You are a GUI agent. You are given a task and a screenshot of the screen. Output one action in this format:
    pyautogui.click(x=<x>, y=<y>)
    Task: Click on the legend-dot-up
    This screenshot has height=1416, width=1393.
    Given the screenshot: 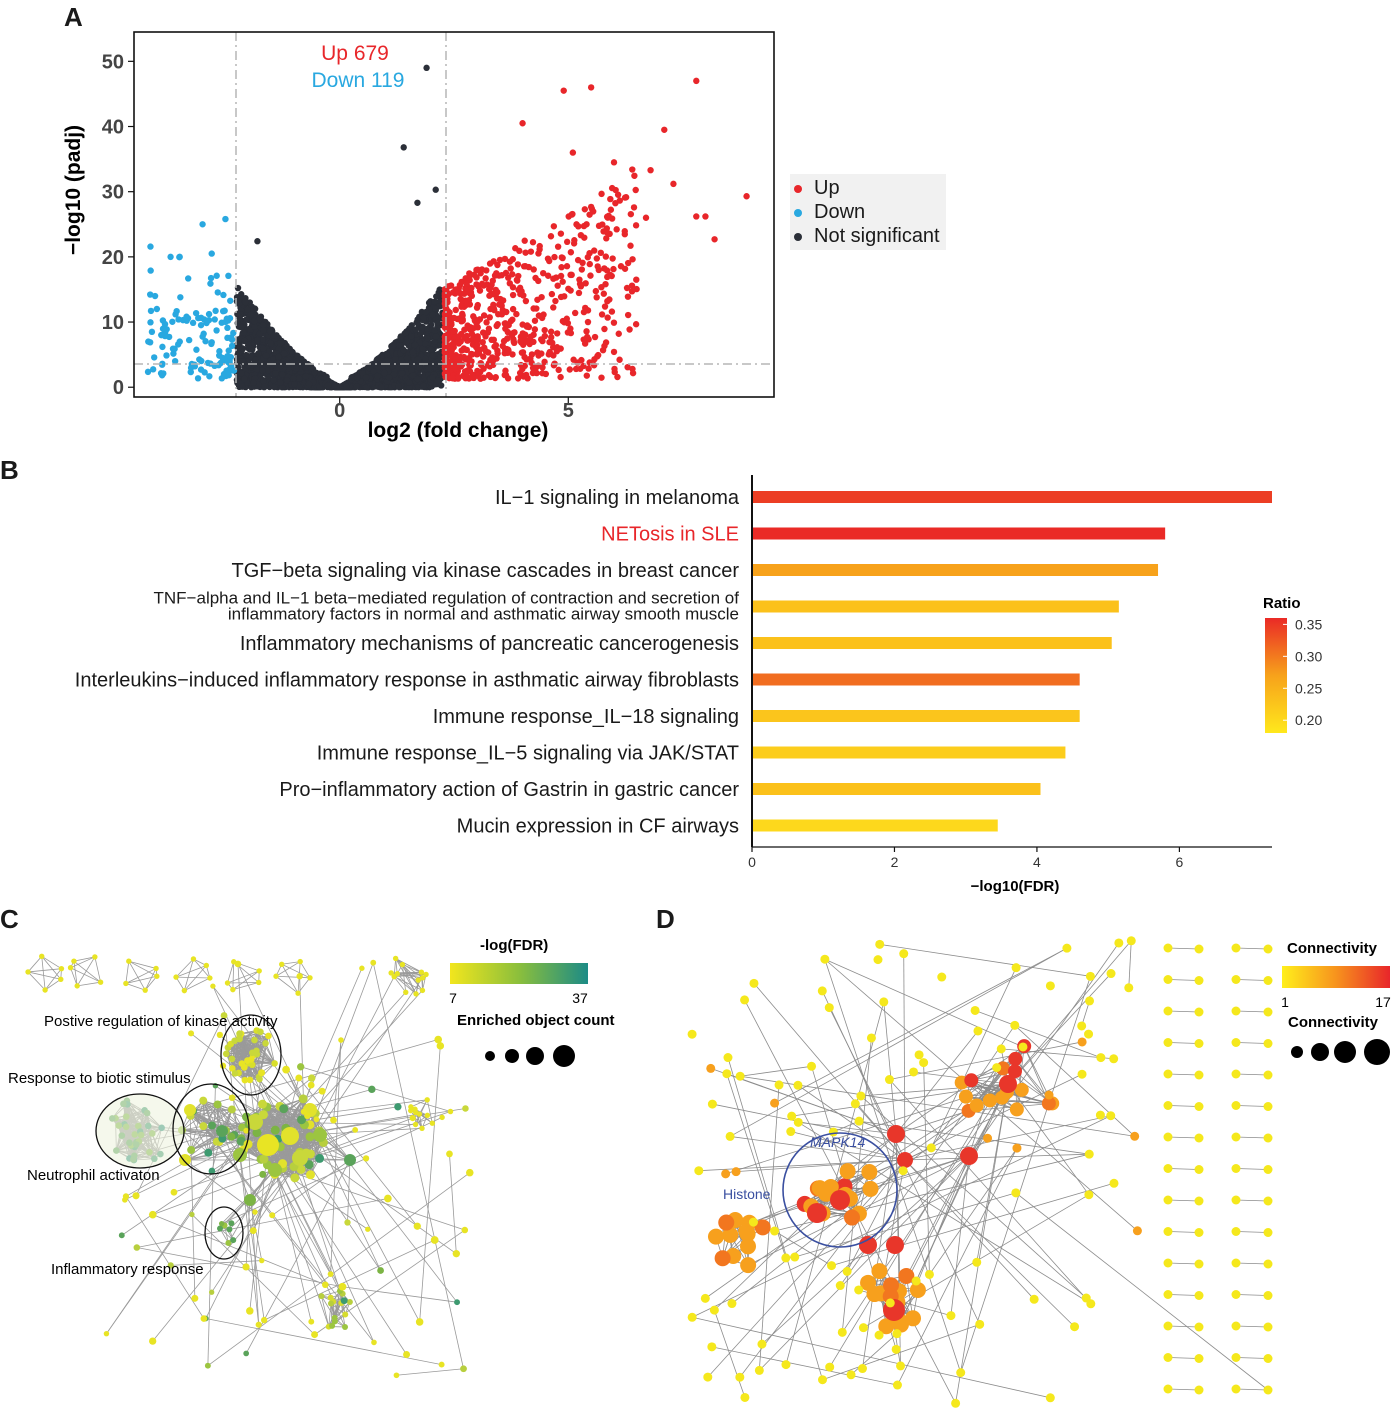 What is the action you would take?
    pyautogui.click(x=798, y=188)
    